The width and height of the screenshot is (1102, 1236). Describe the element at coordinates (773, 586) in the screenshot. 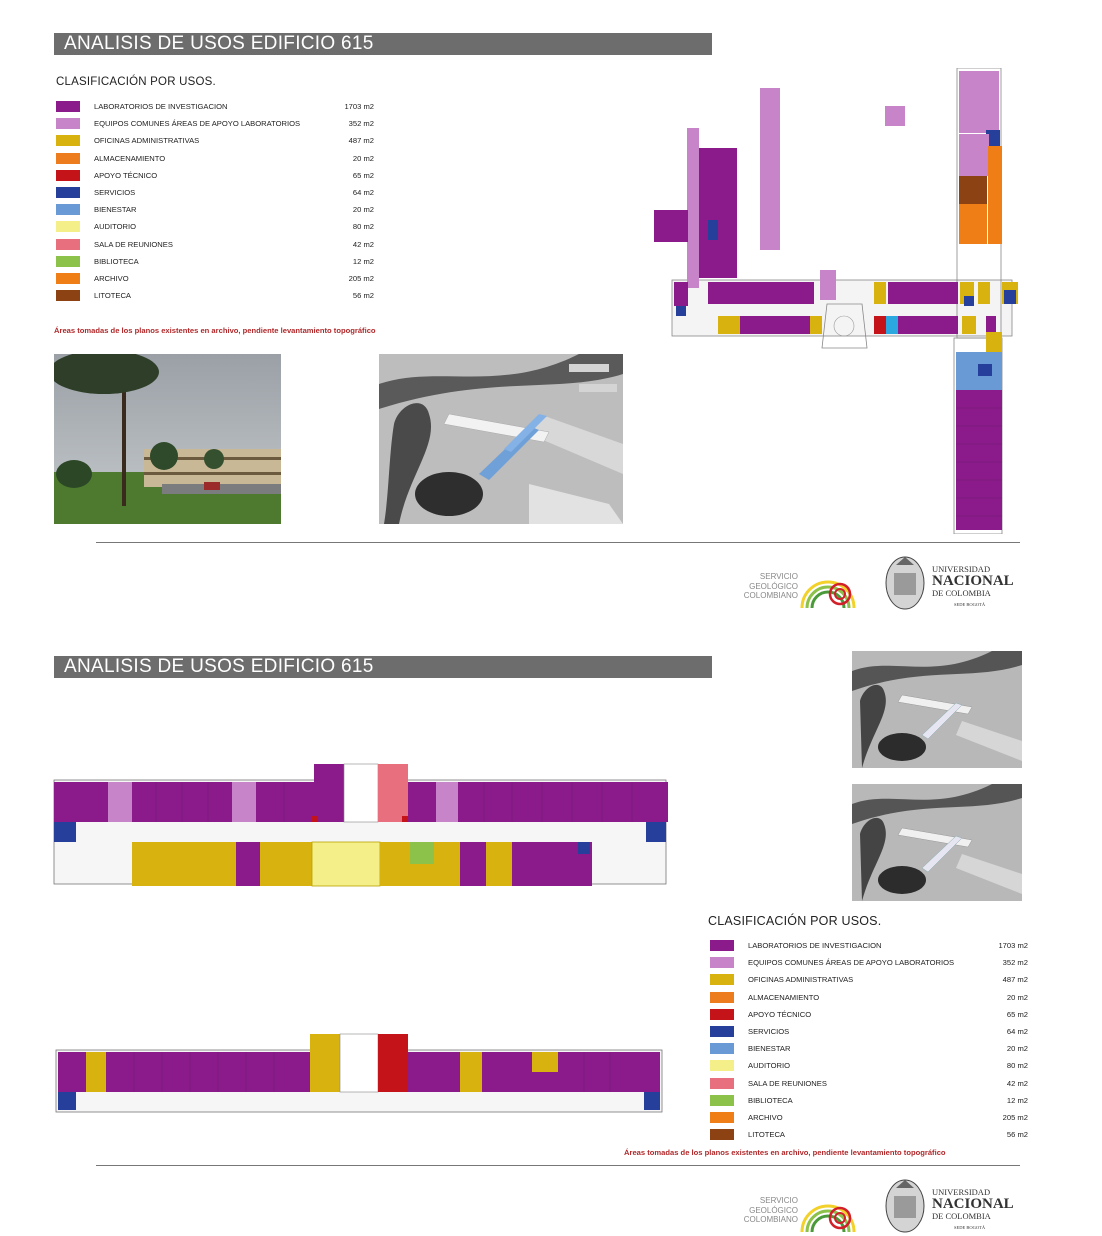

I see `sgc-text-line2: GEOLÓGICO` at that location.